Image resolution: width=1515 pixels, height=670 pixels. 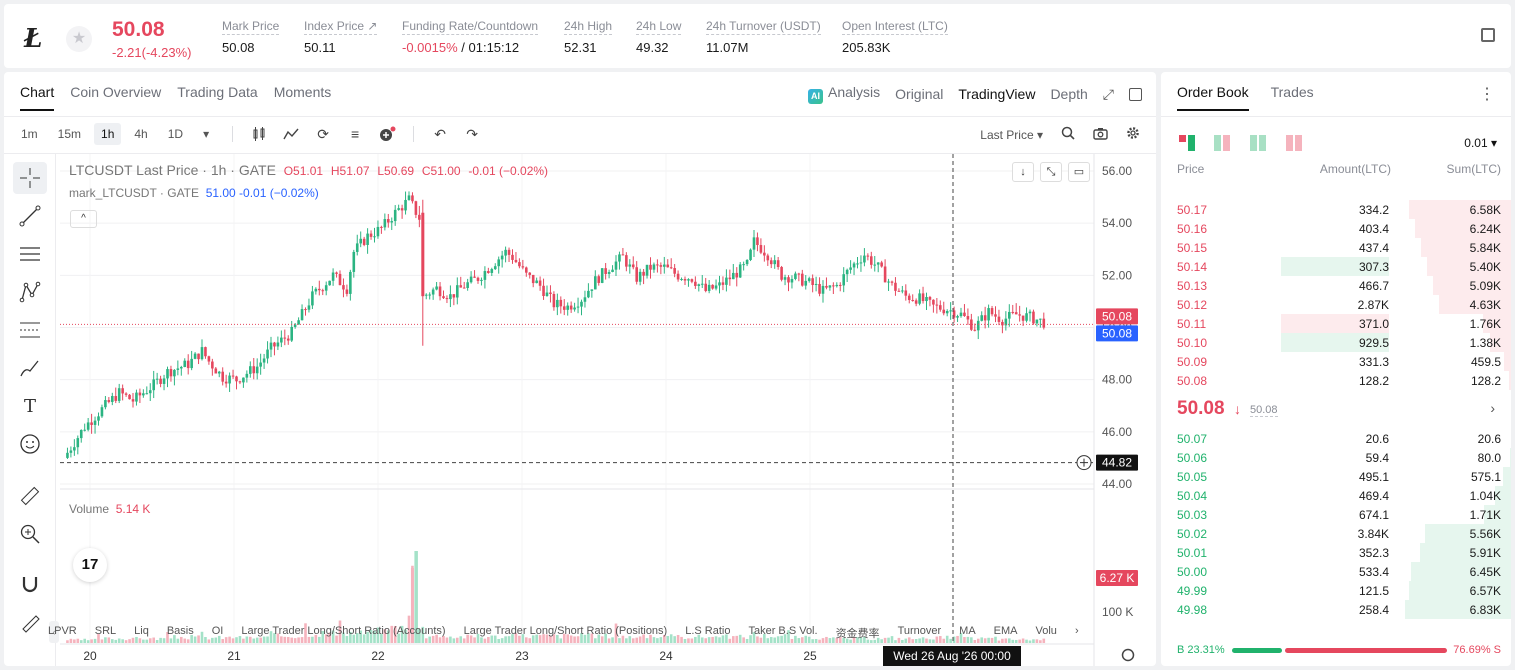 I want to click on indicator-turnover: Turnover, so click(x=919, y=631).